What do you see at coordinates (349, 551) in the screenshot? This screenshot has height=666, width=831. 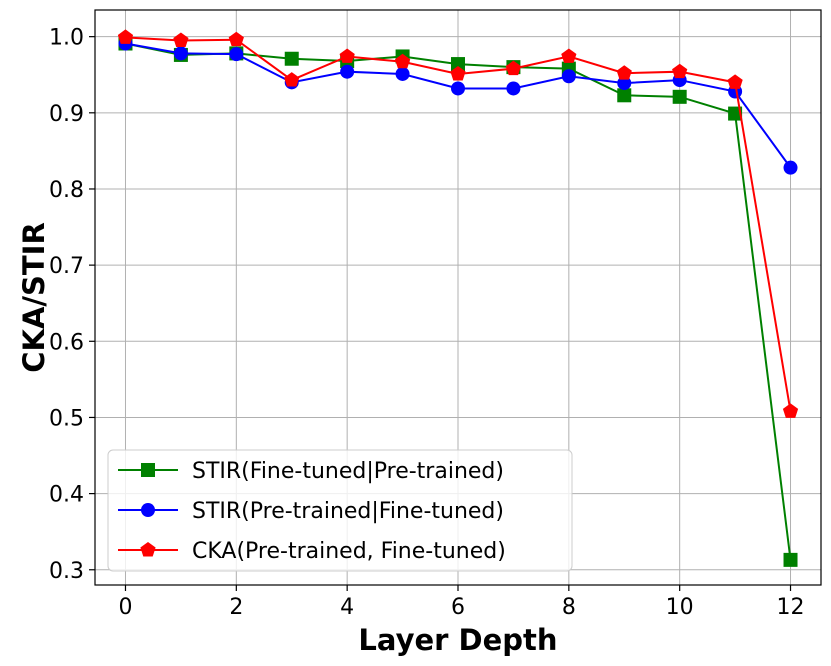 I see `legend-label: CKA(Pre-trained, Fine-tuned)` at bounding box center [349, 551].